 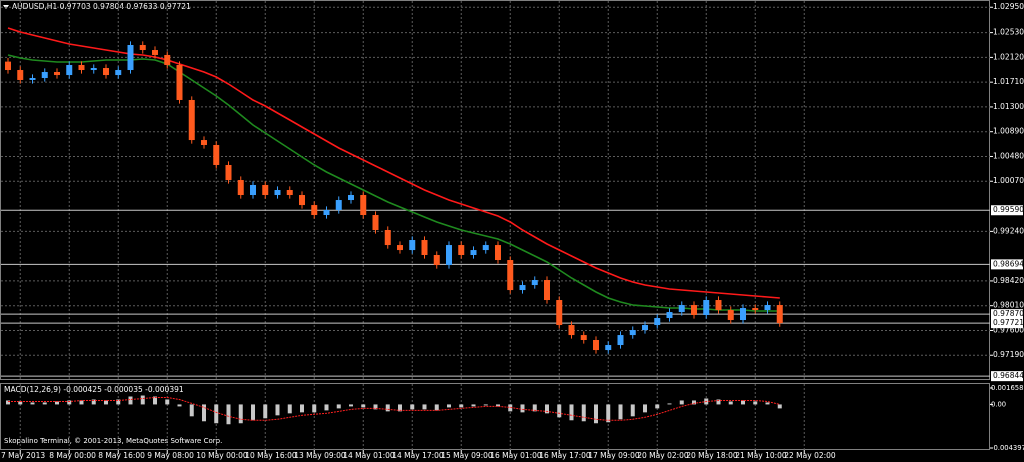 What do you see at coordinates (810, 455) in the screenshot?
I see `x-tick-label: 22 May 02:00` at bounding box center [810, 455].